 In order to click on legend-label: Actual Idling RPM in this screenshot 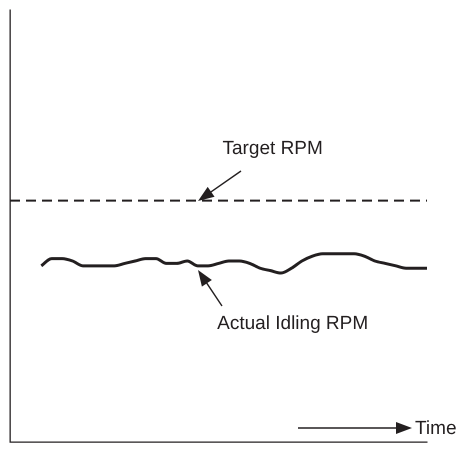, I will do `click(292, 323)`.